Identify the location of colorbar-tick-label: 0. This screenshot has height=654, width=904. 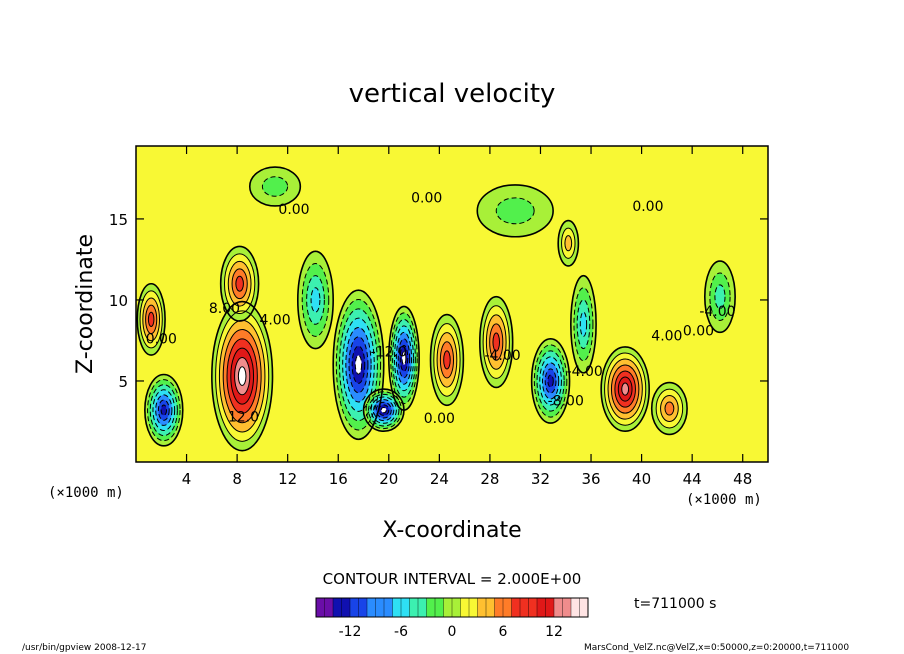
(452, 632).